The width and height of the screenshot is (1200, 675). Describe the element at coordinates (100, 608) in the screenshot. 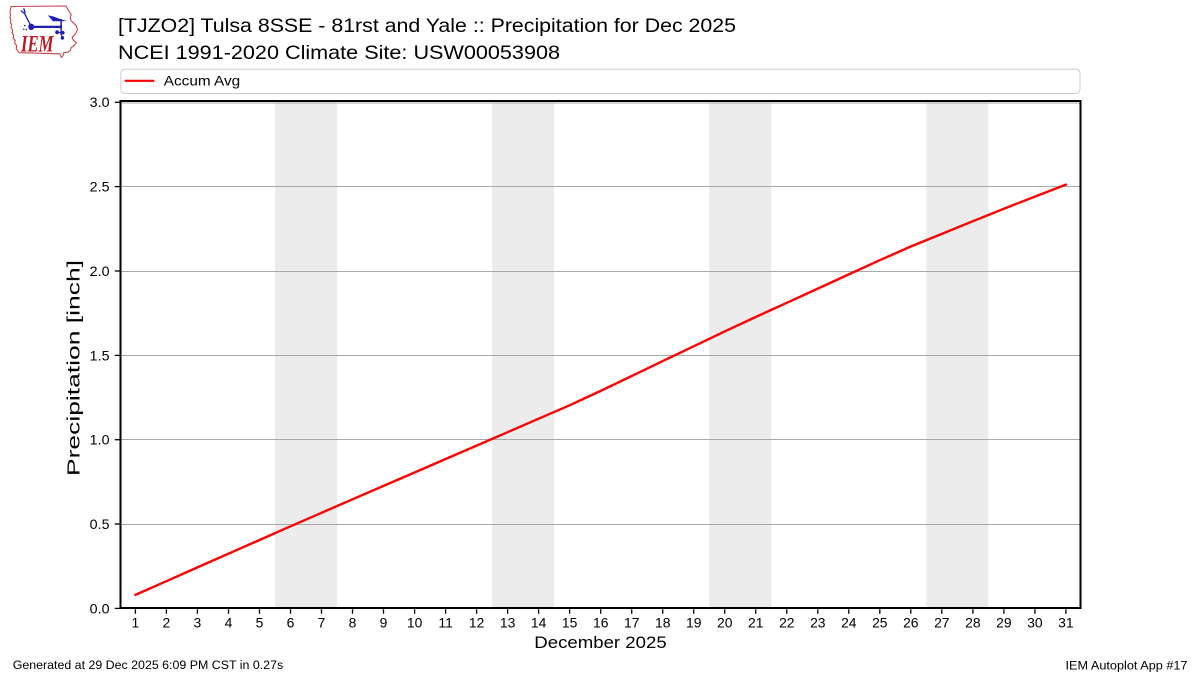

I see `svg-text: 0.0` at that location.